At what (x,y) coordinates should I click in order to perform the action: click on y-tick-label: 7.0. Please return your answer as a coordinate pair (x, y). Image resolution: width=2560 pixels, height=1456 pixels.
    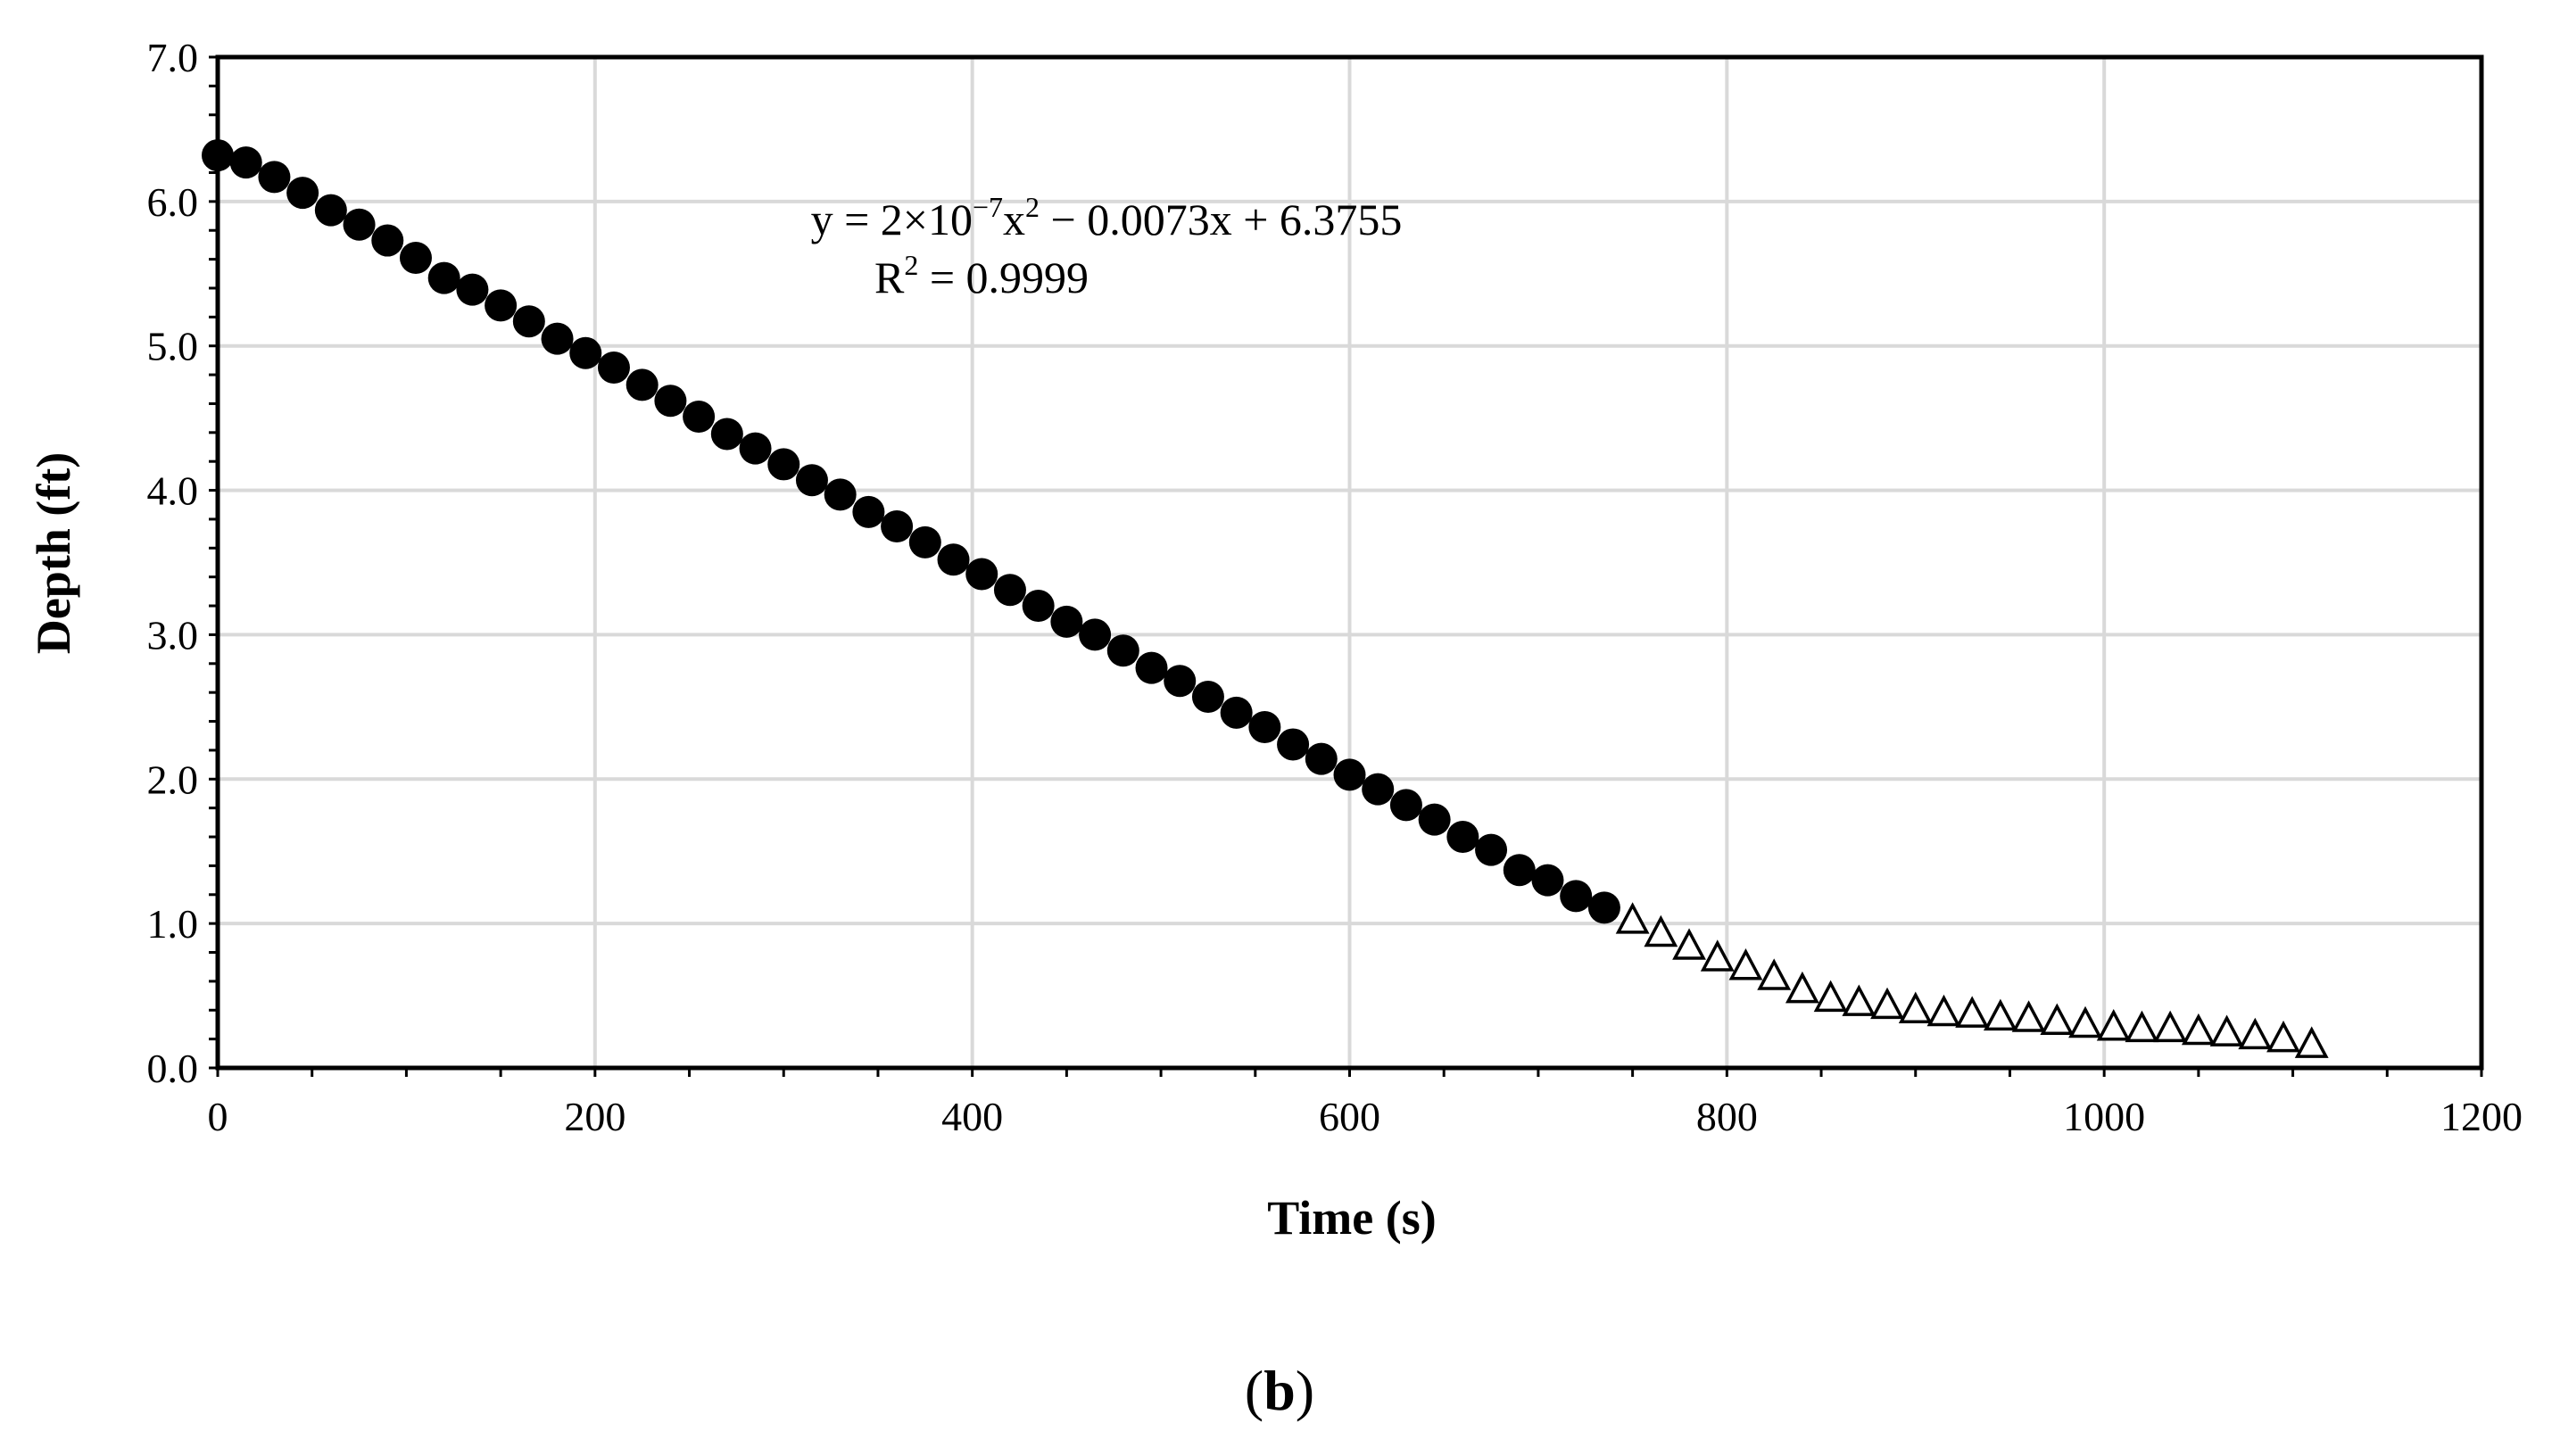
    Looking at the image, I should click on (173, 57).